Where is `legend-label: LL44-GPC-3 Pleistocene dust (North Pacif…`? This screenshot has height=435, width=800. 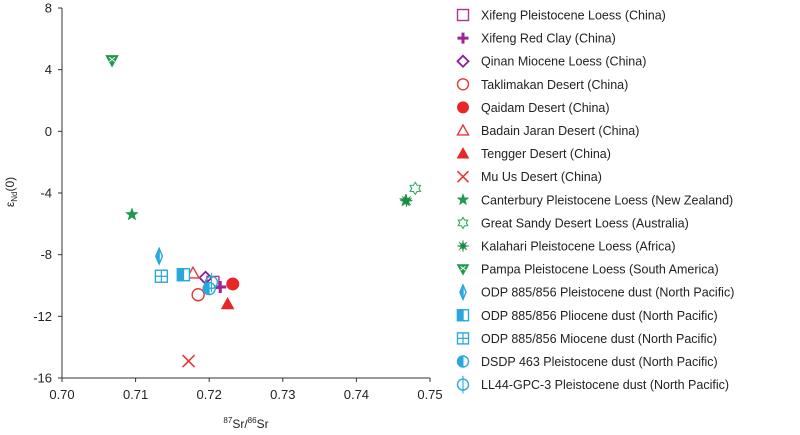
legend-label: LL44-GPC-3 Pleistocene dust (North Pacif… is located at coordinates (605, 385).